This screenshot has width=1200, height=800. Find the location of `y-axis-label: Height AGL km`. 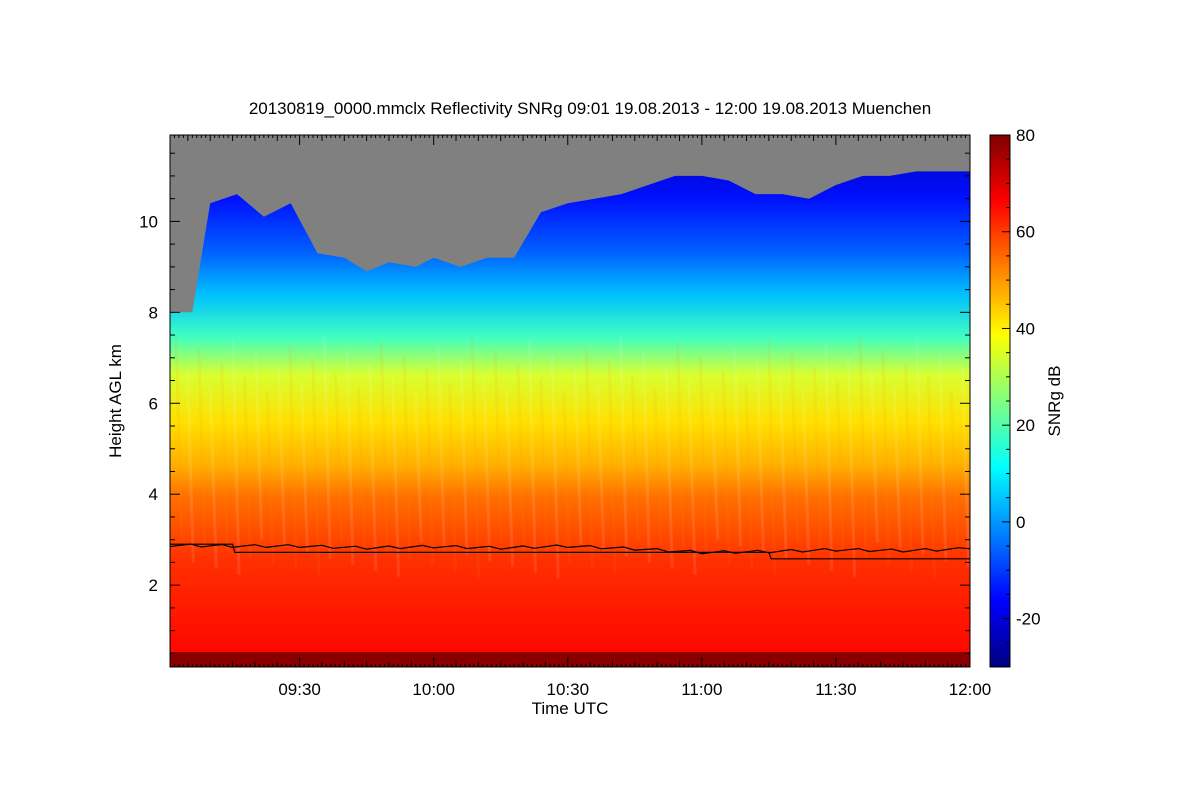

y-axis-label: Height AGL km is located at coordinates (115, 401).